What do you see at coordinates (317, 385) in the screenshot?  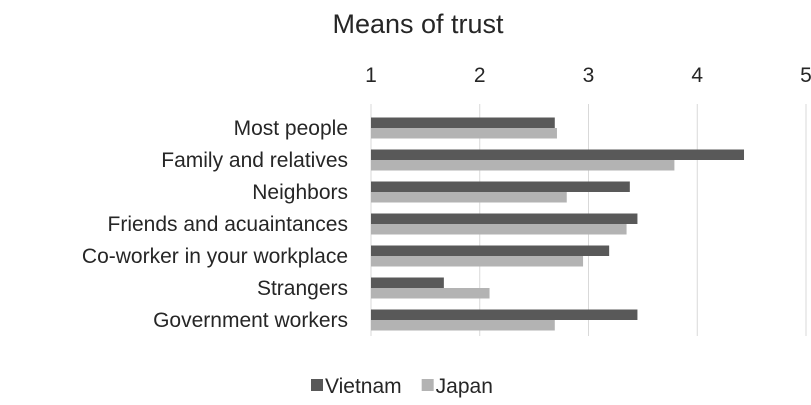 I see `legend-swatch-vietnam` at bounding box center [317, 385].